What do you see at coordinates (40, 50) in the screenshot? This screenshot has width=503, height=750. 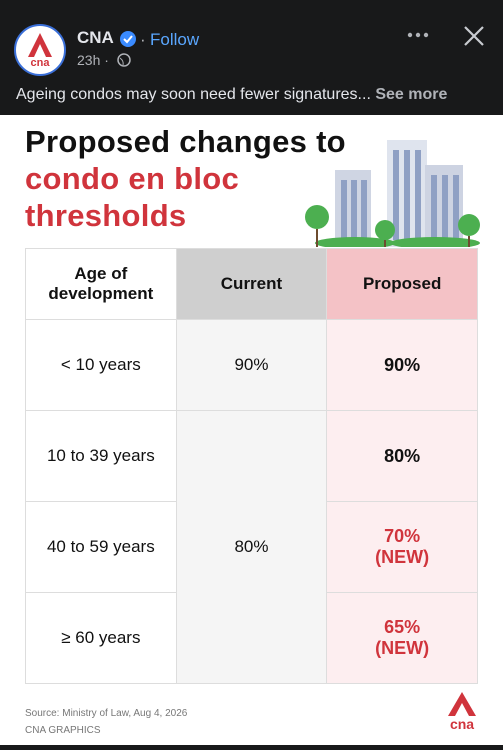 I see `avatar: cna` at bounding box center [40, 50].